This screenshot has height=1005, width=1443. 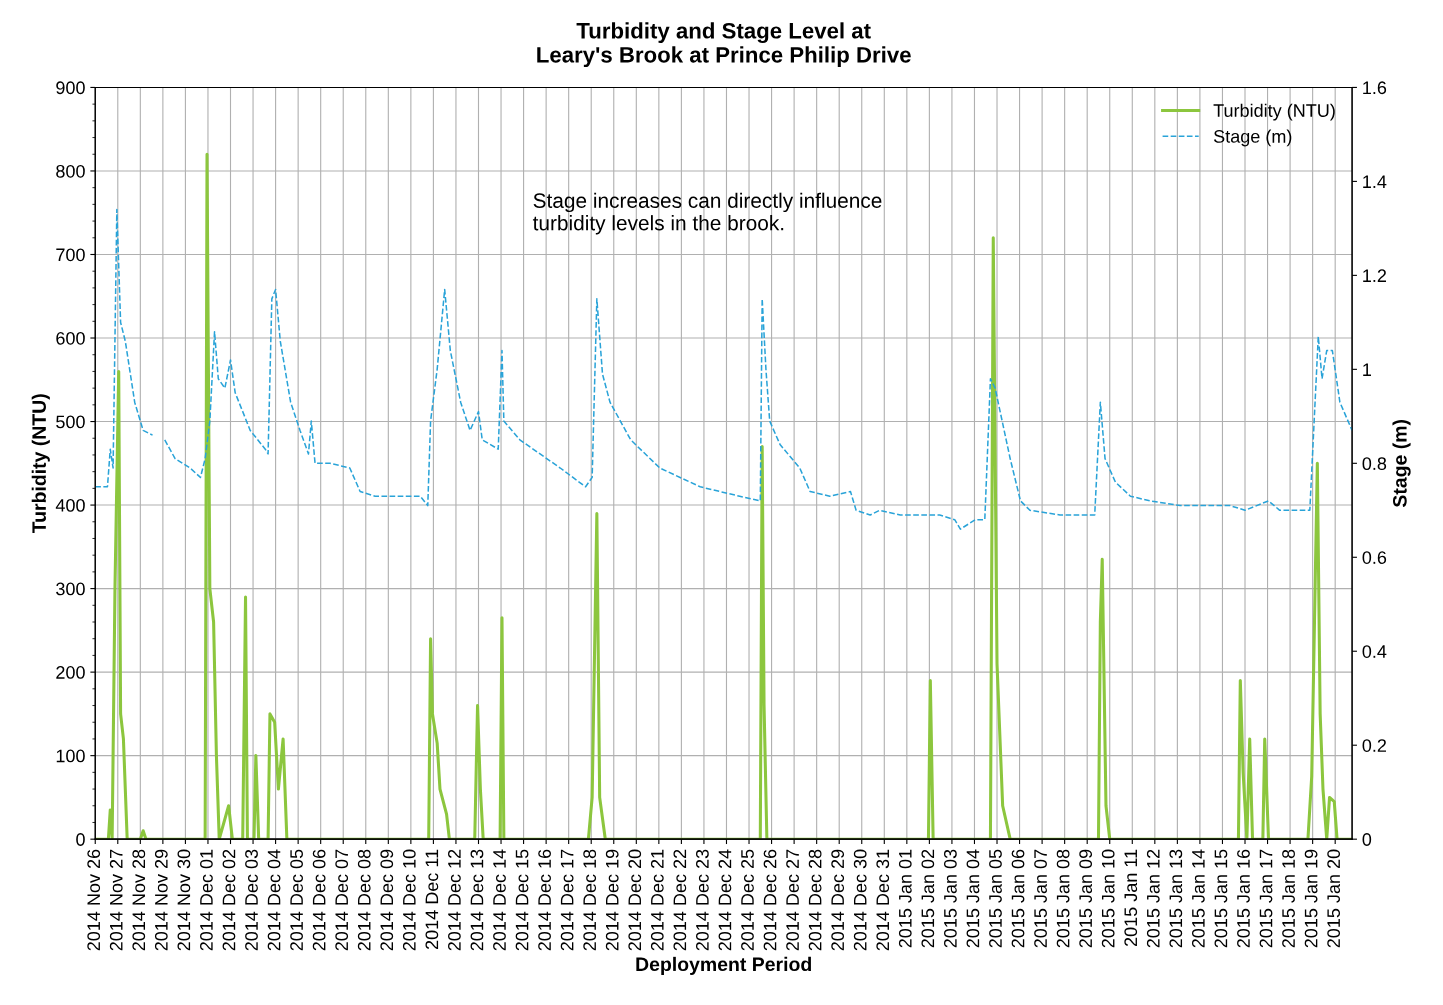 I want to click on x-tick-label: 2014 Dec 20, so click(x=635, y=900).